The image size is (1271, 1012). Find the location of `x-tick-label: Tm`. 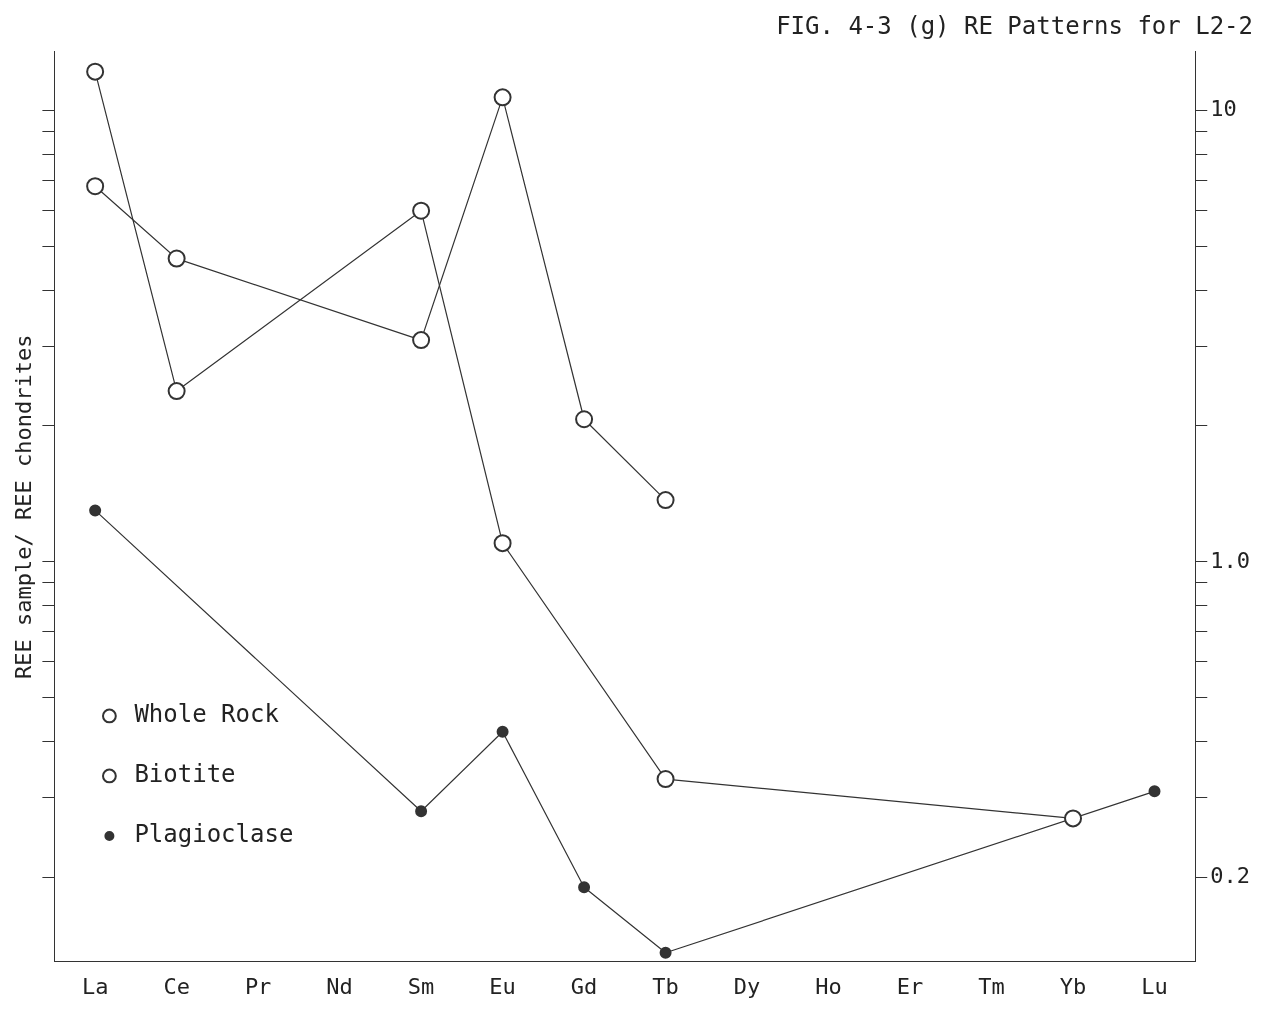

x-tick-label: Tm is located at coordinates (991, 986).